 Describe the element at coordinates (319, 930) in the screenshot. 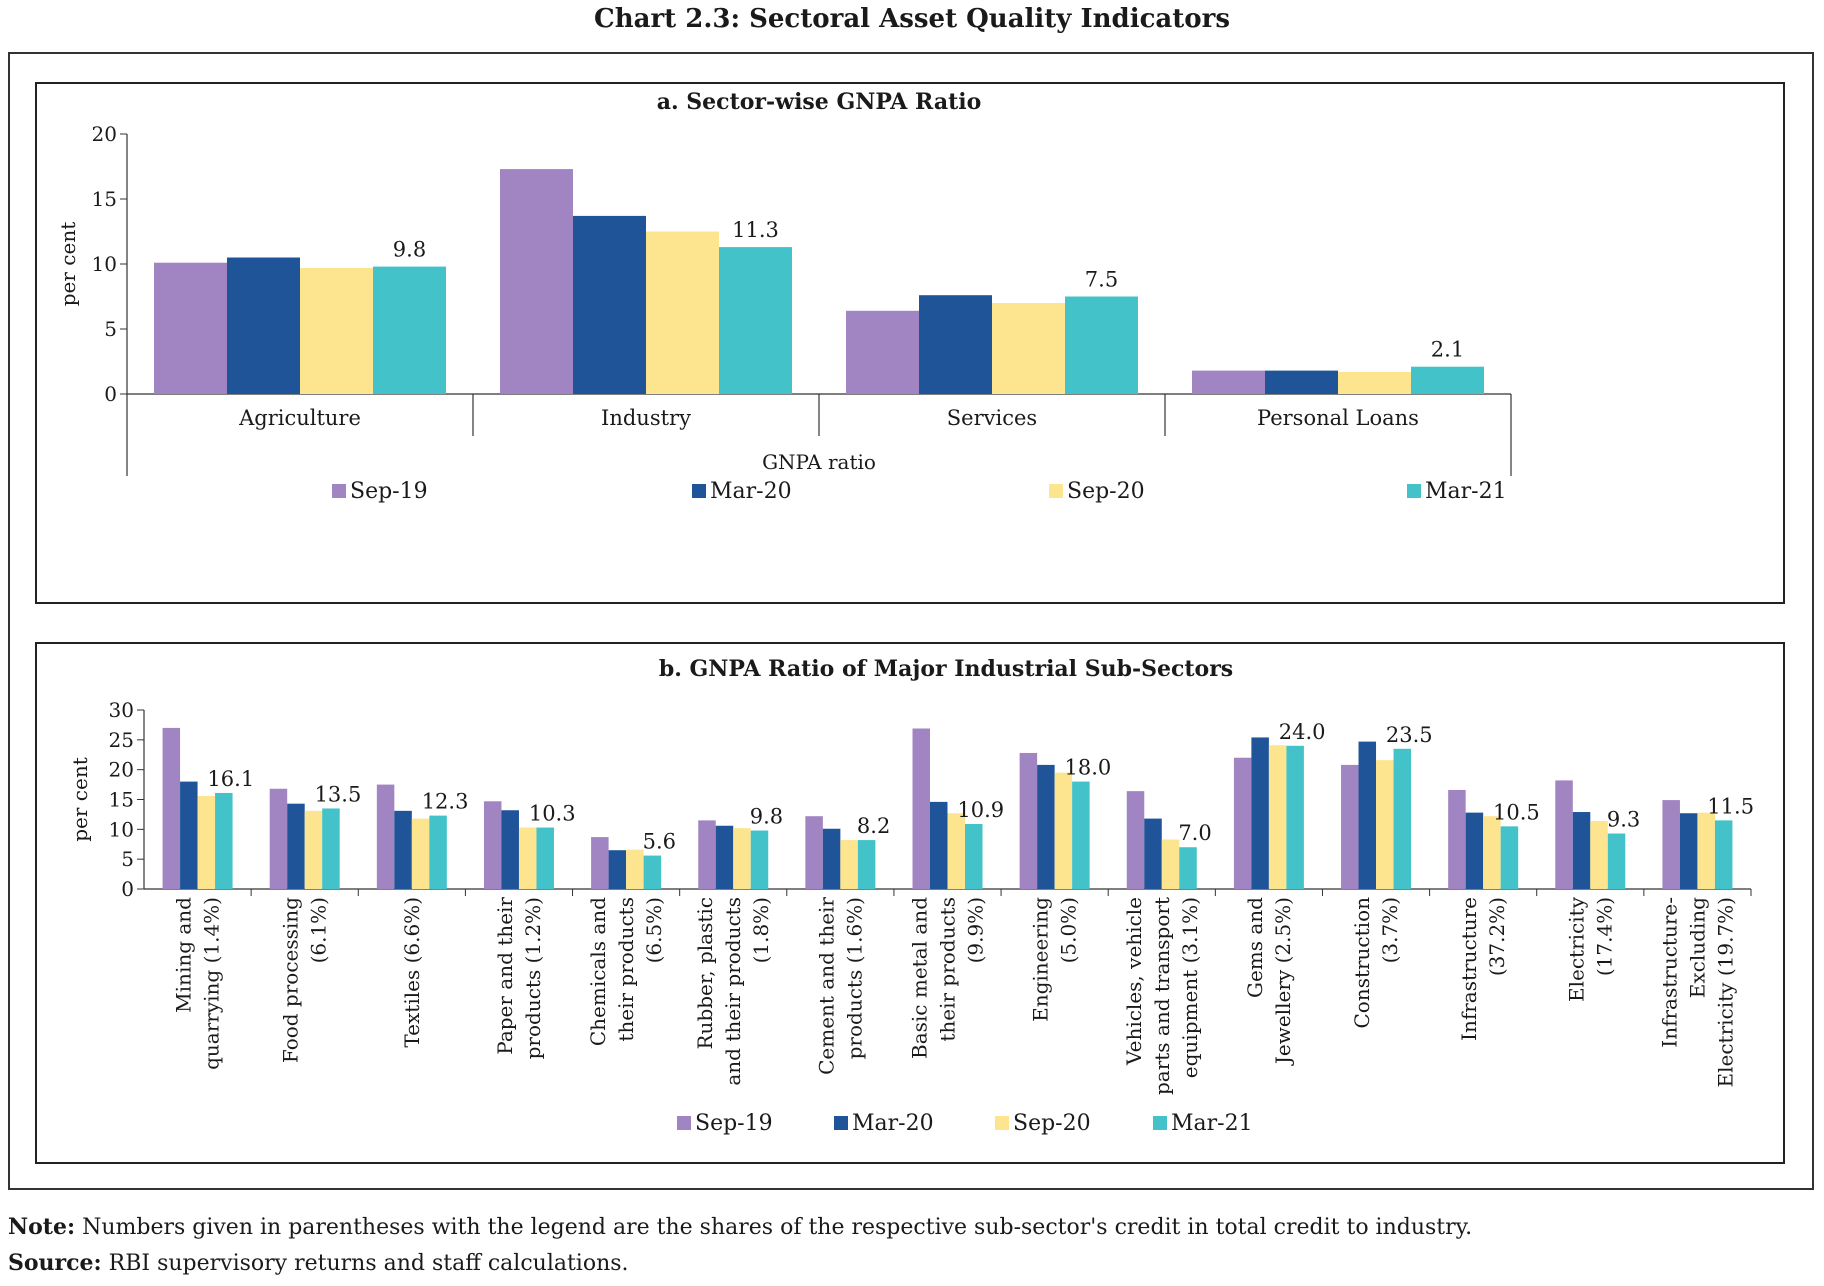

I see `chart-b-category-label: (6.1%)` at that location.